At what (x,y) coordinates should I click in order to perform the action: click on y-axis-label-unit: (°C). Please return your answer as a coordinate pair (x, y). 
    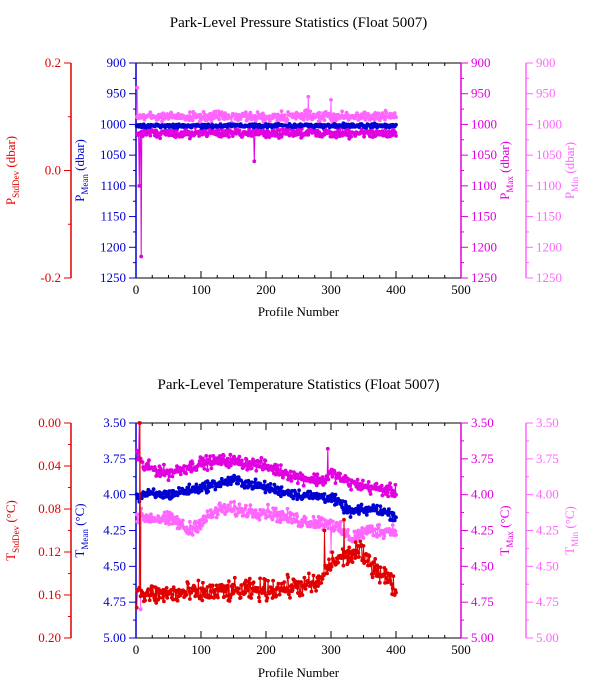
    Looking at the image, I should click on (10, 513).